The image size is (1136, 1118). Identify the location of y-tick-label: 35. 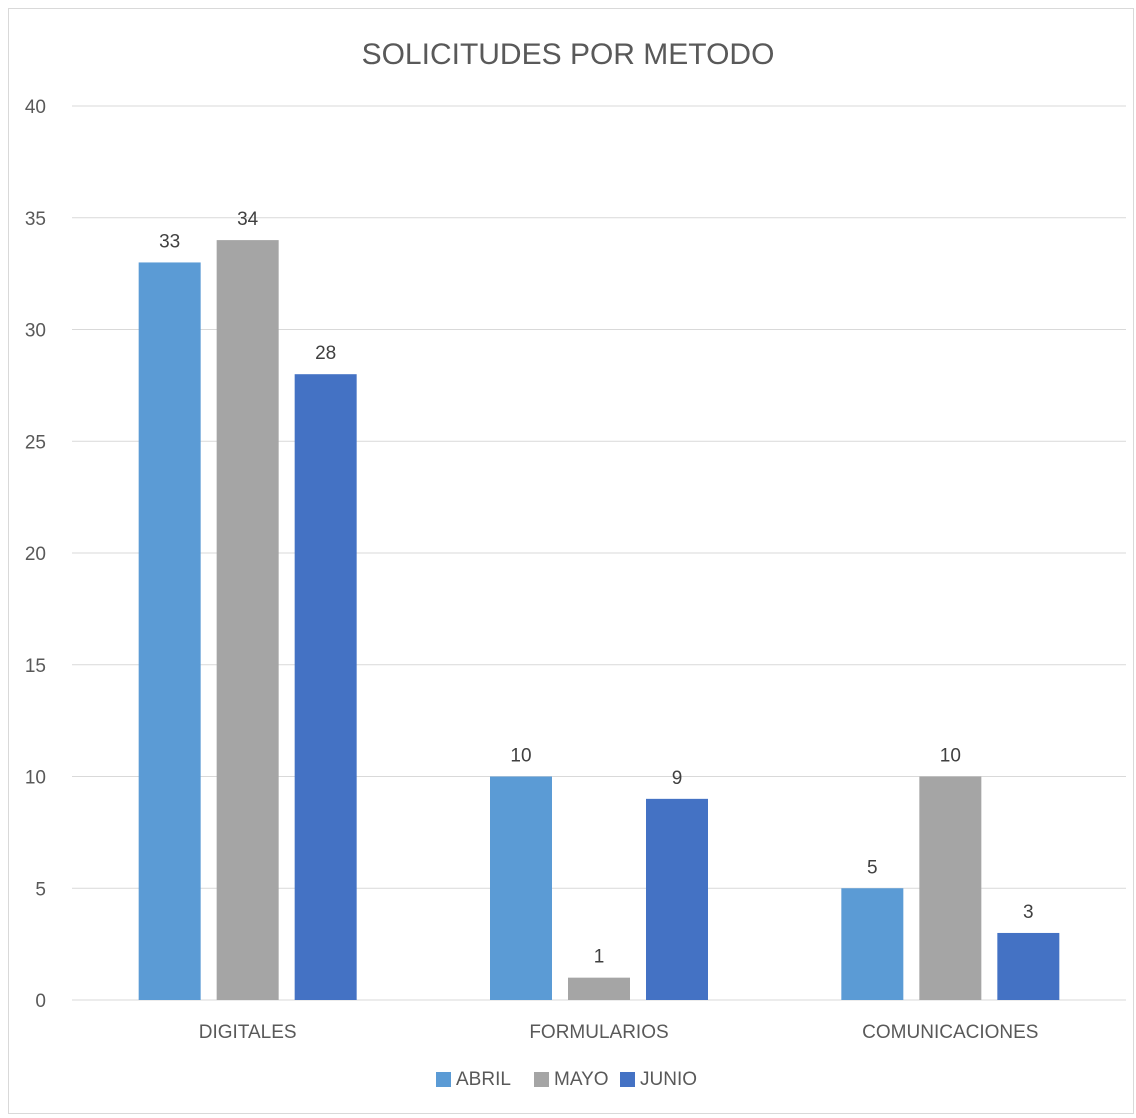
(35, 219).